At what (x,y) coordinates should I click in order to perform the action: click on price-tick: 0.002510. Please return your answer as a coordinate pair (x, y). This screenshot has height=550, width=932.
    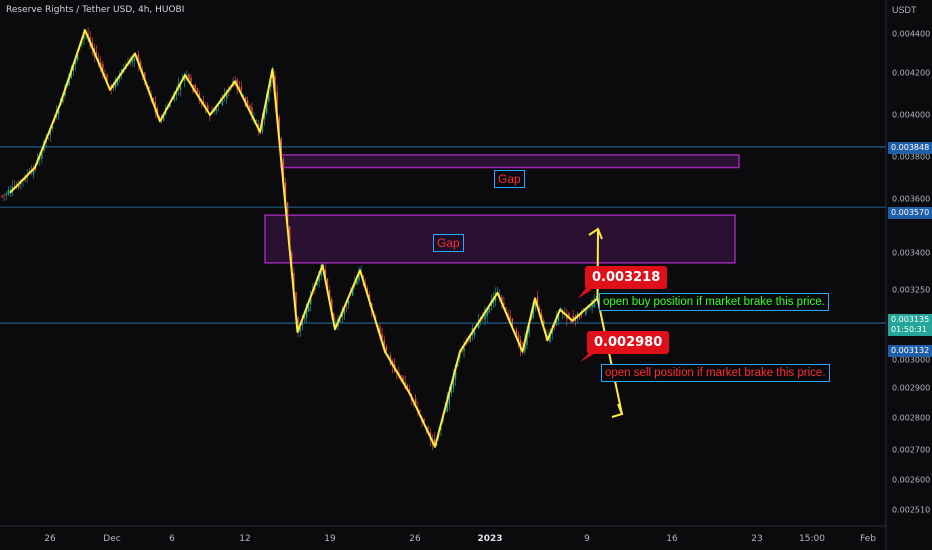
    Looking at the image, I should click on (911, 510).